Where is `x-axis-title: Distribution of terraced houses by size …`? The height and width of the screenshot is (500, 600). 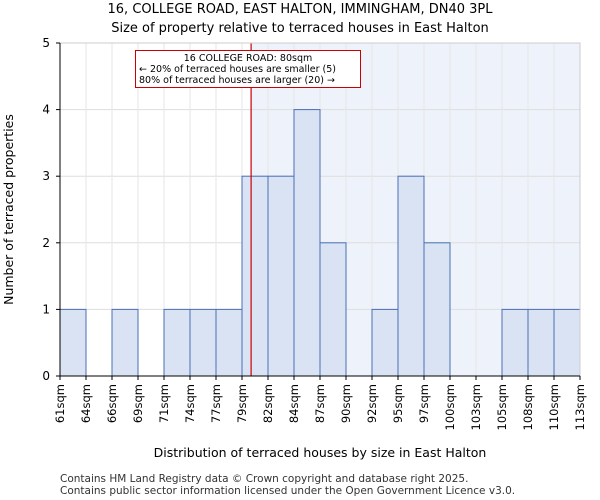 x-axis-title: Distribution of terraced houses by size … is located at coordinates (320, 452).